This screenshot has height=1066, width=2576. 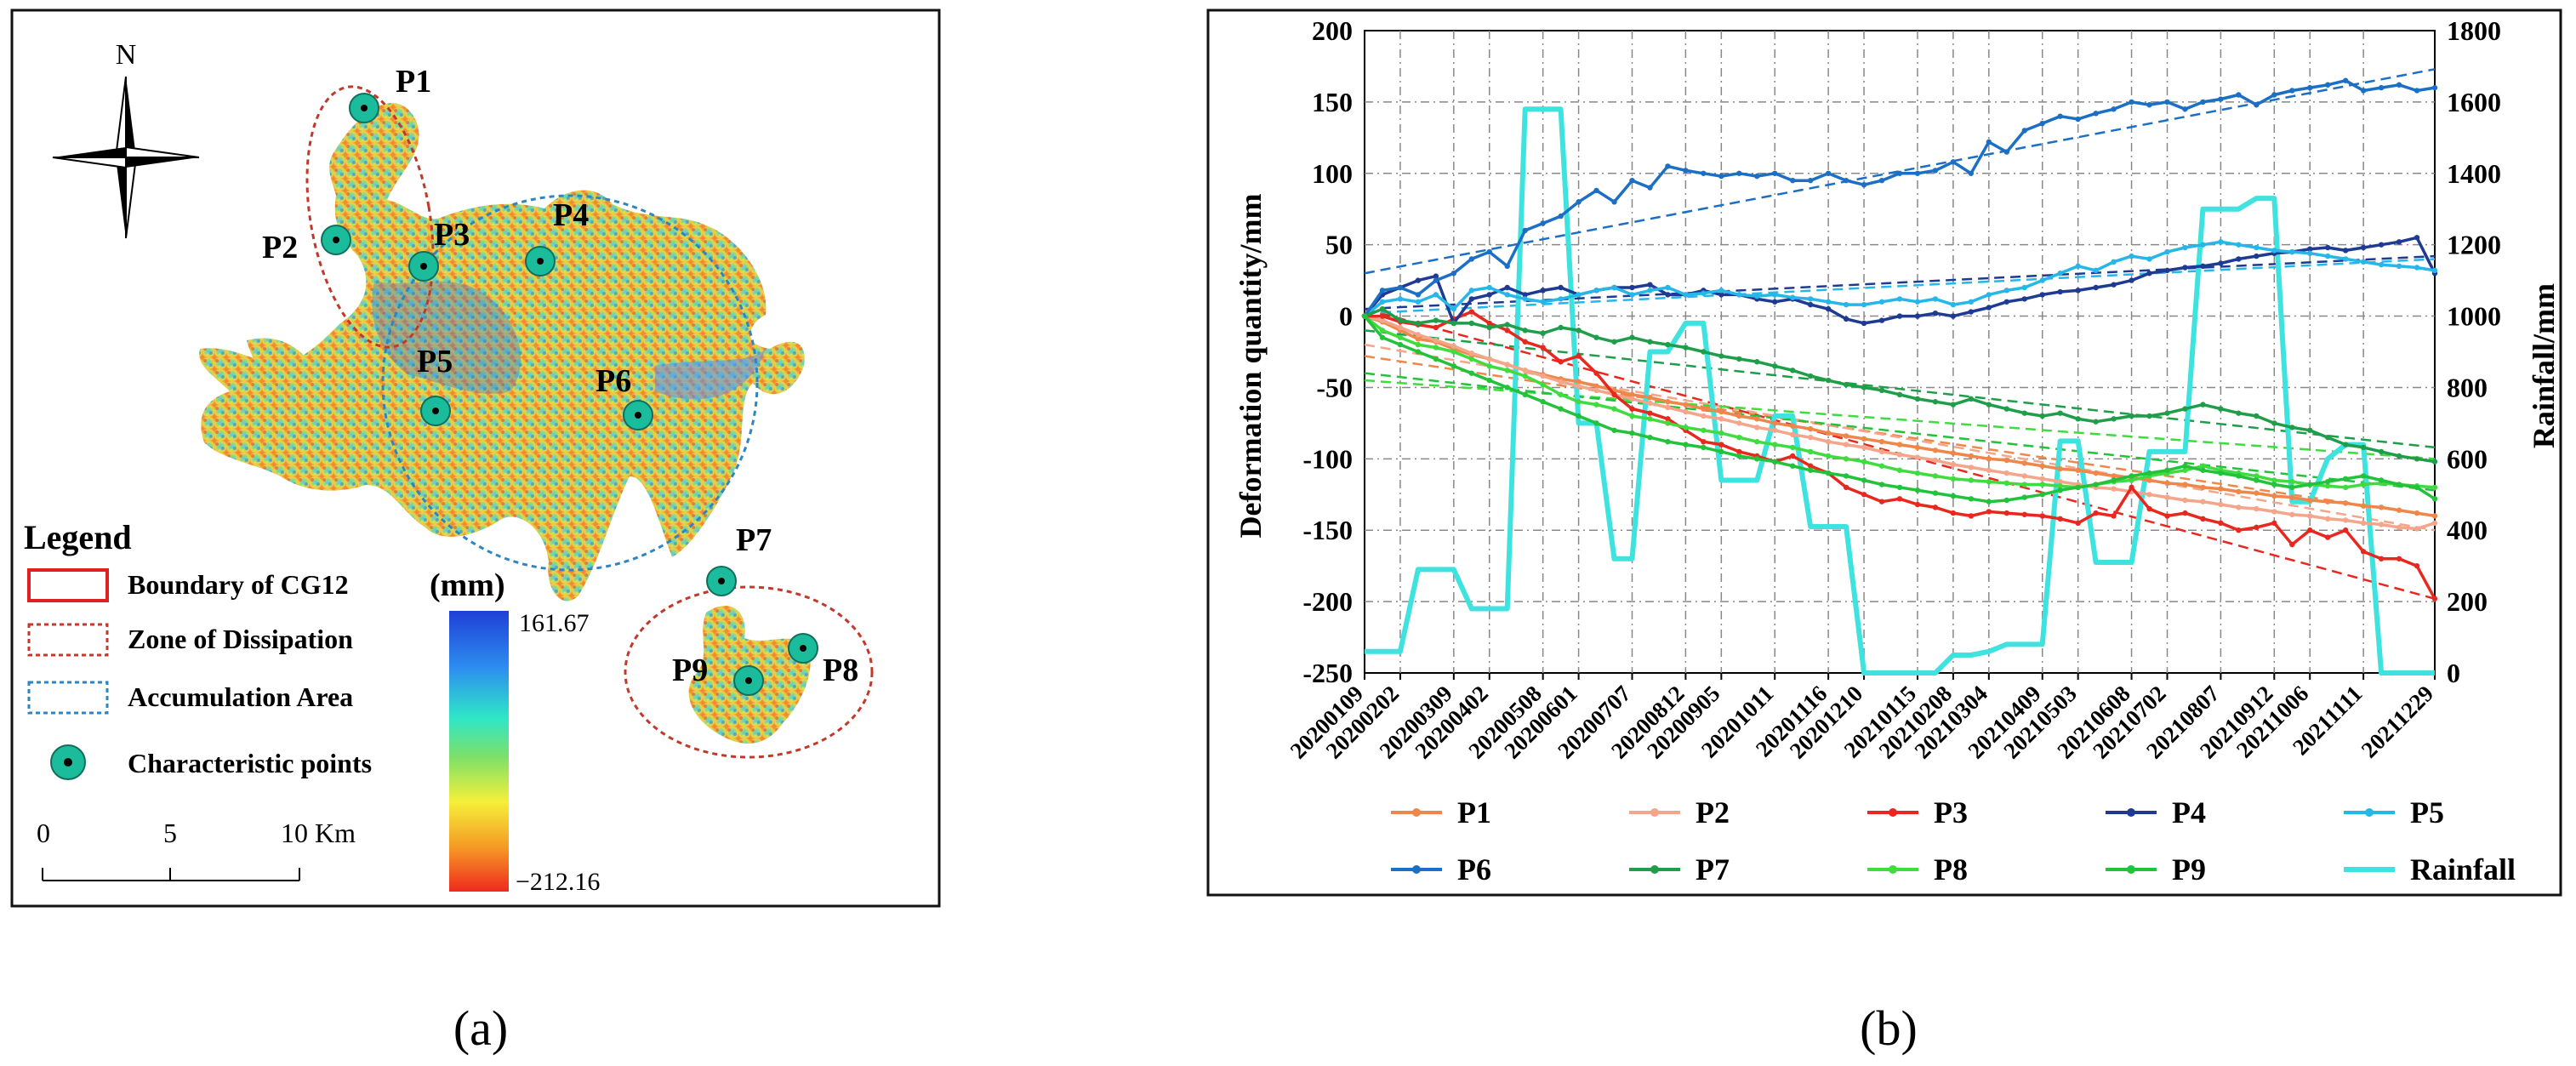 What do you see at coordinates (370, 217) in the screenshot?
I see `dissipation-zone-north` at bounding box center [370, 217].